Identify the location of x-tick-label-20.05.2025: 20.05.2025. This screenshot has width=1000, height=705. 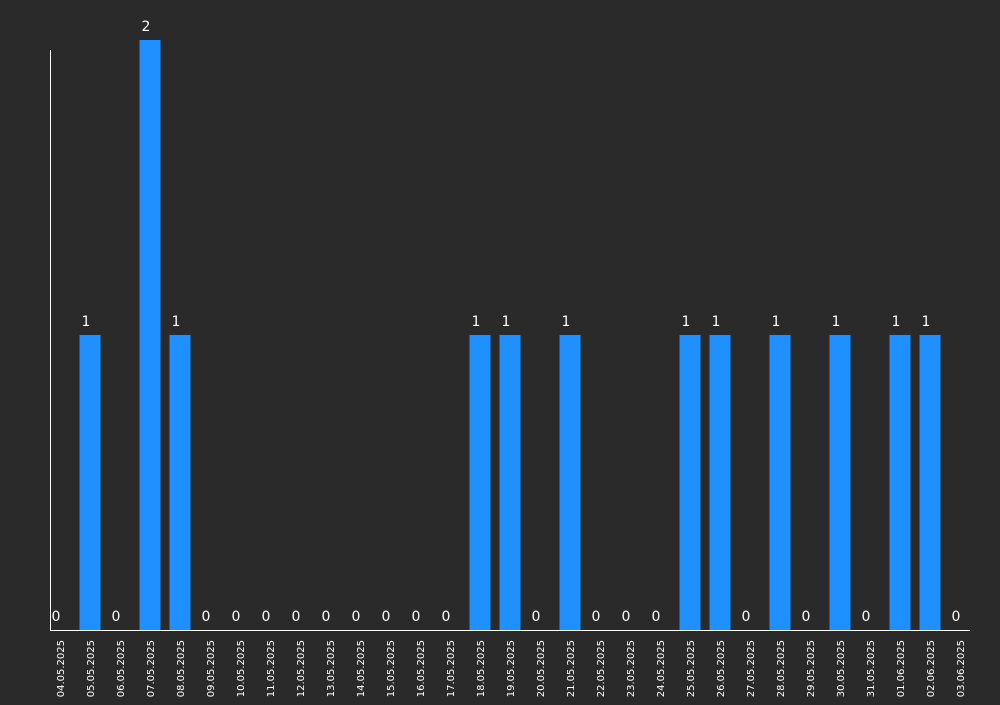
(541, 668).